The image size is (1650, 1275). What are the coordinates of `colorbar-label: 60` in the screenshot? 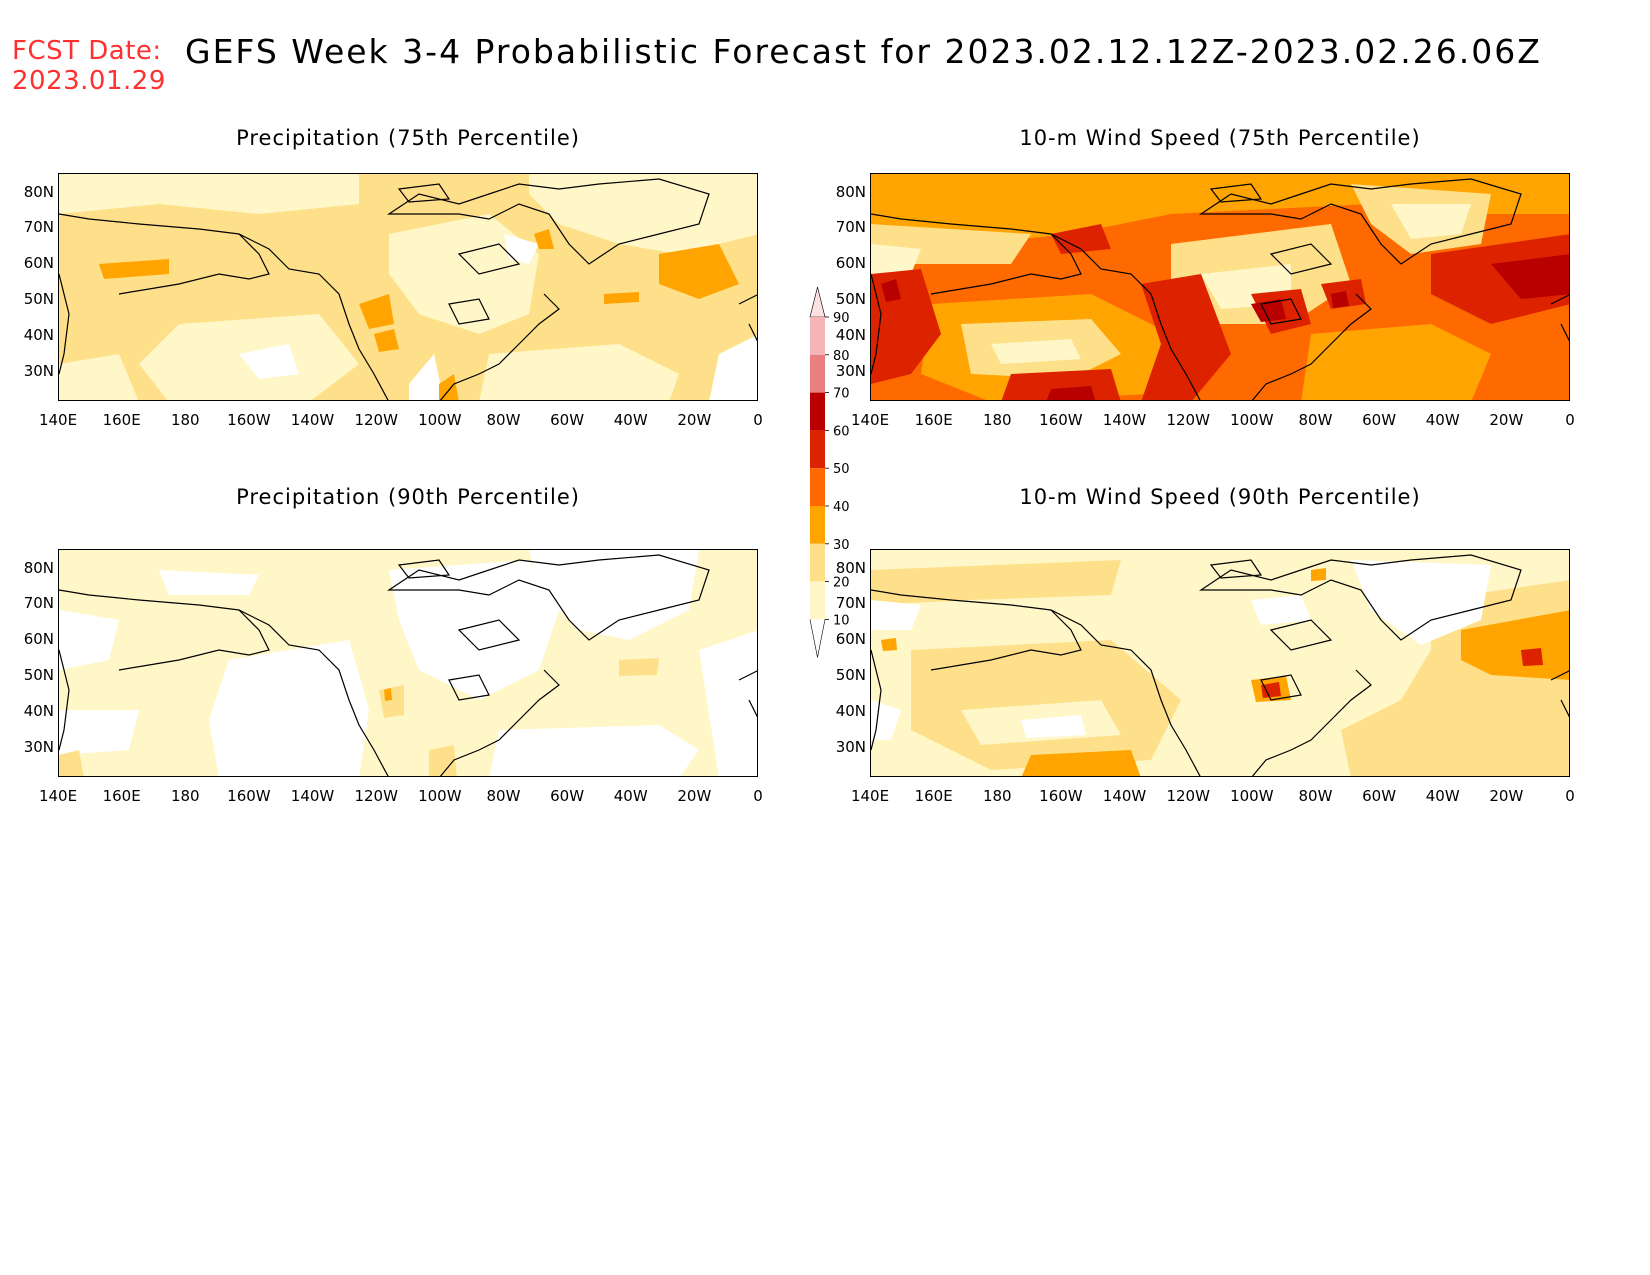 It's located at (841, 431).